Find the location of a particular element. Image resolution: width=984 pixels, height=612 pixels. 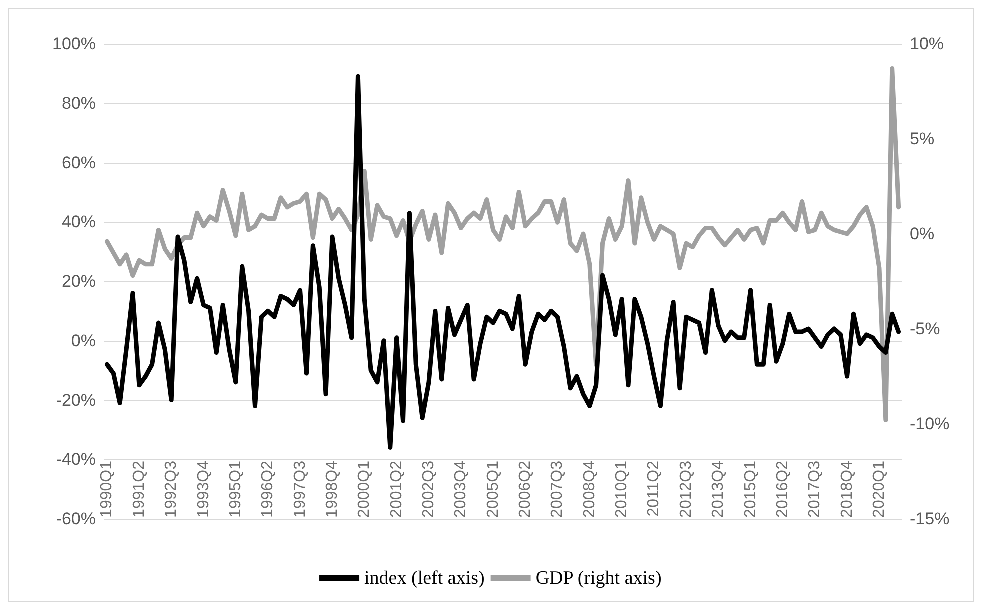

x-tick-label: 2002Q3 is located at coordinates (429, 489).